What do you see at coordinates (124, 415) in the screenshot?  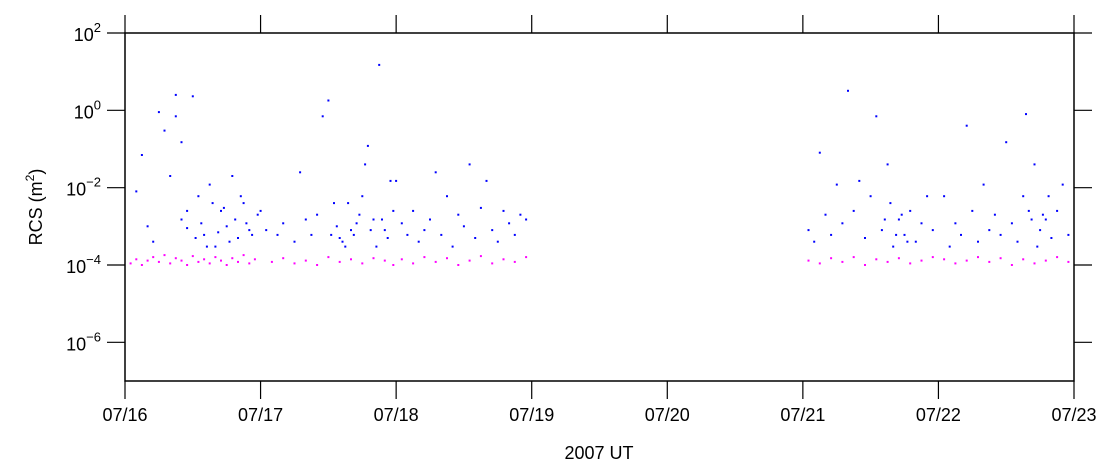 I see `x-tick-label: 07/16` at bounding box center [124, 415].